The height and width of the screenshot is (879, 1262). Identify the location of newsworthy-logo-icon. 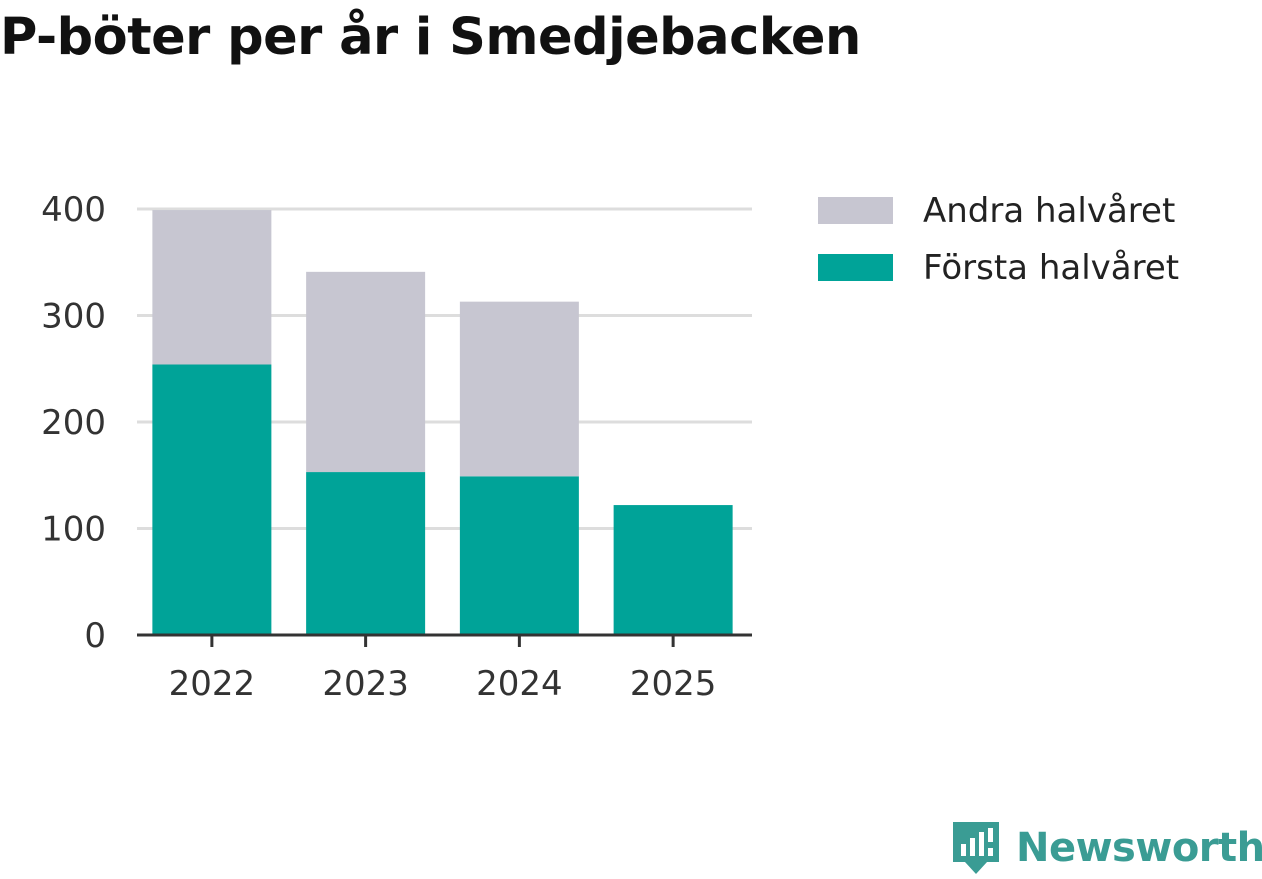
(976, 848).